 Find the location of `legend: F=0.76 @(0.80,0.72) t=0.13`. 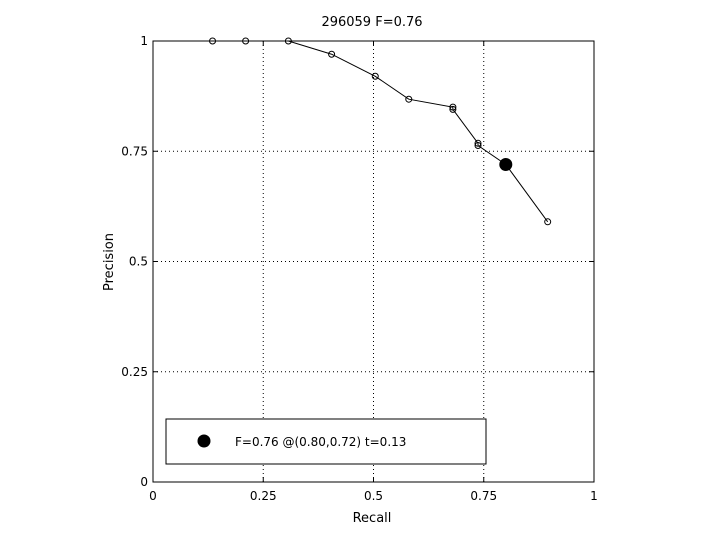

legend: F=0.76 @(0.80,0.72) t=0.13 is located at coordinates (326, 441).